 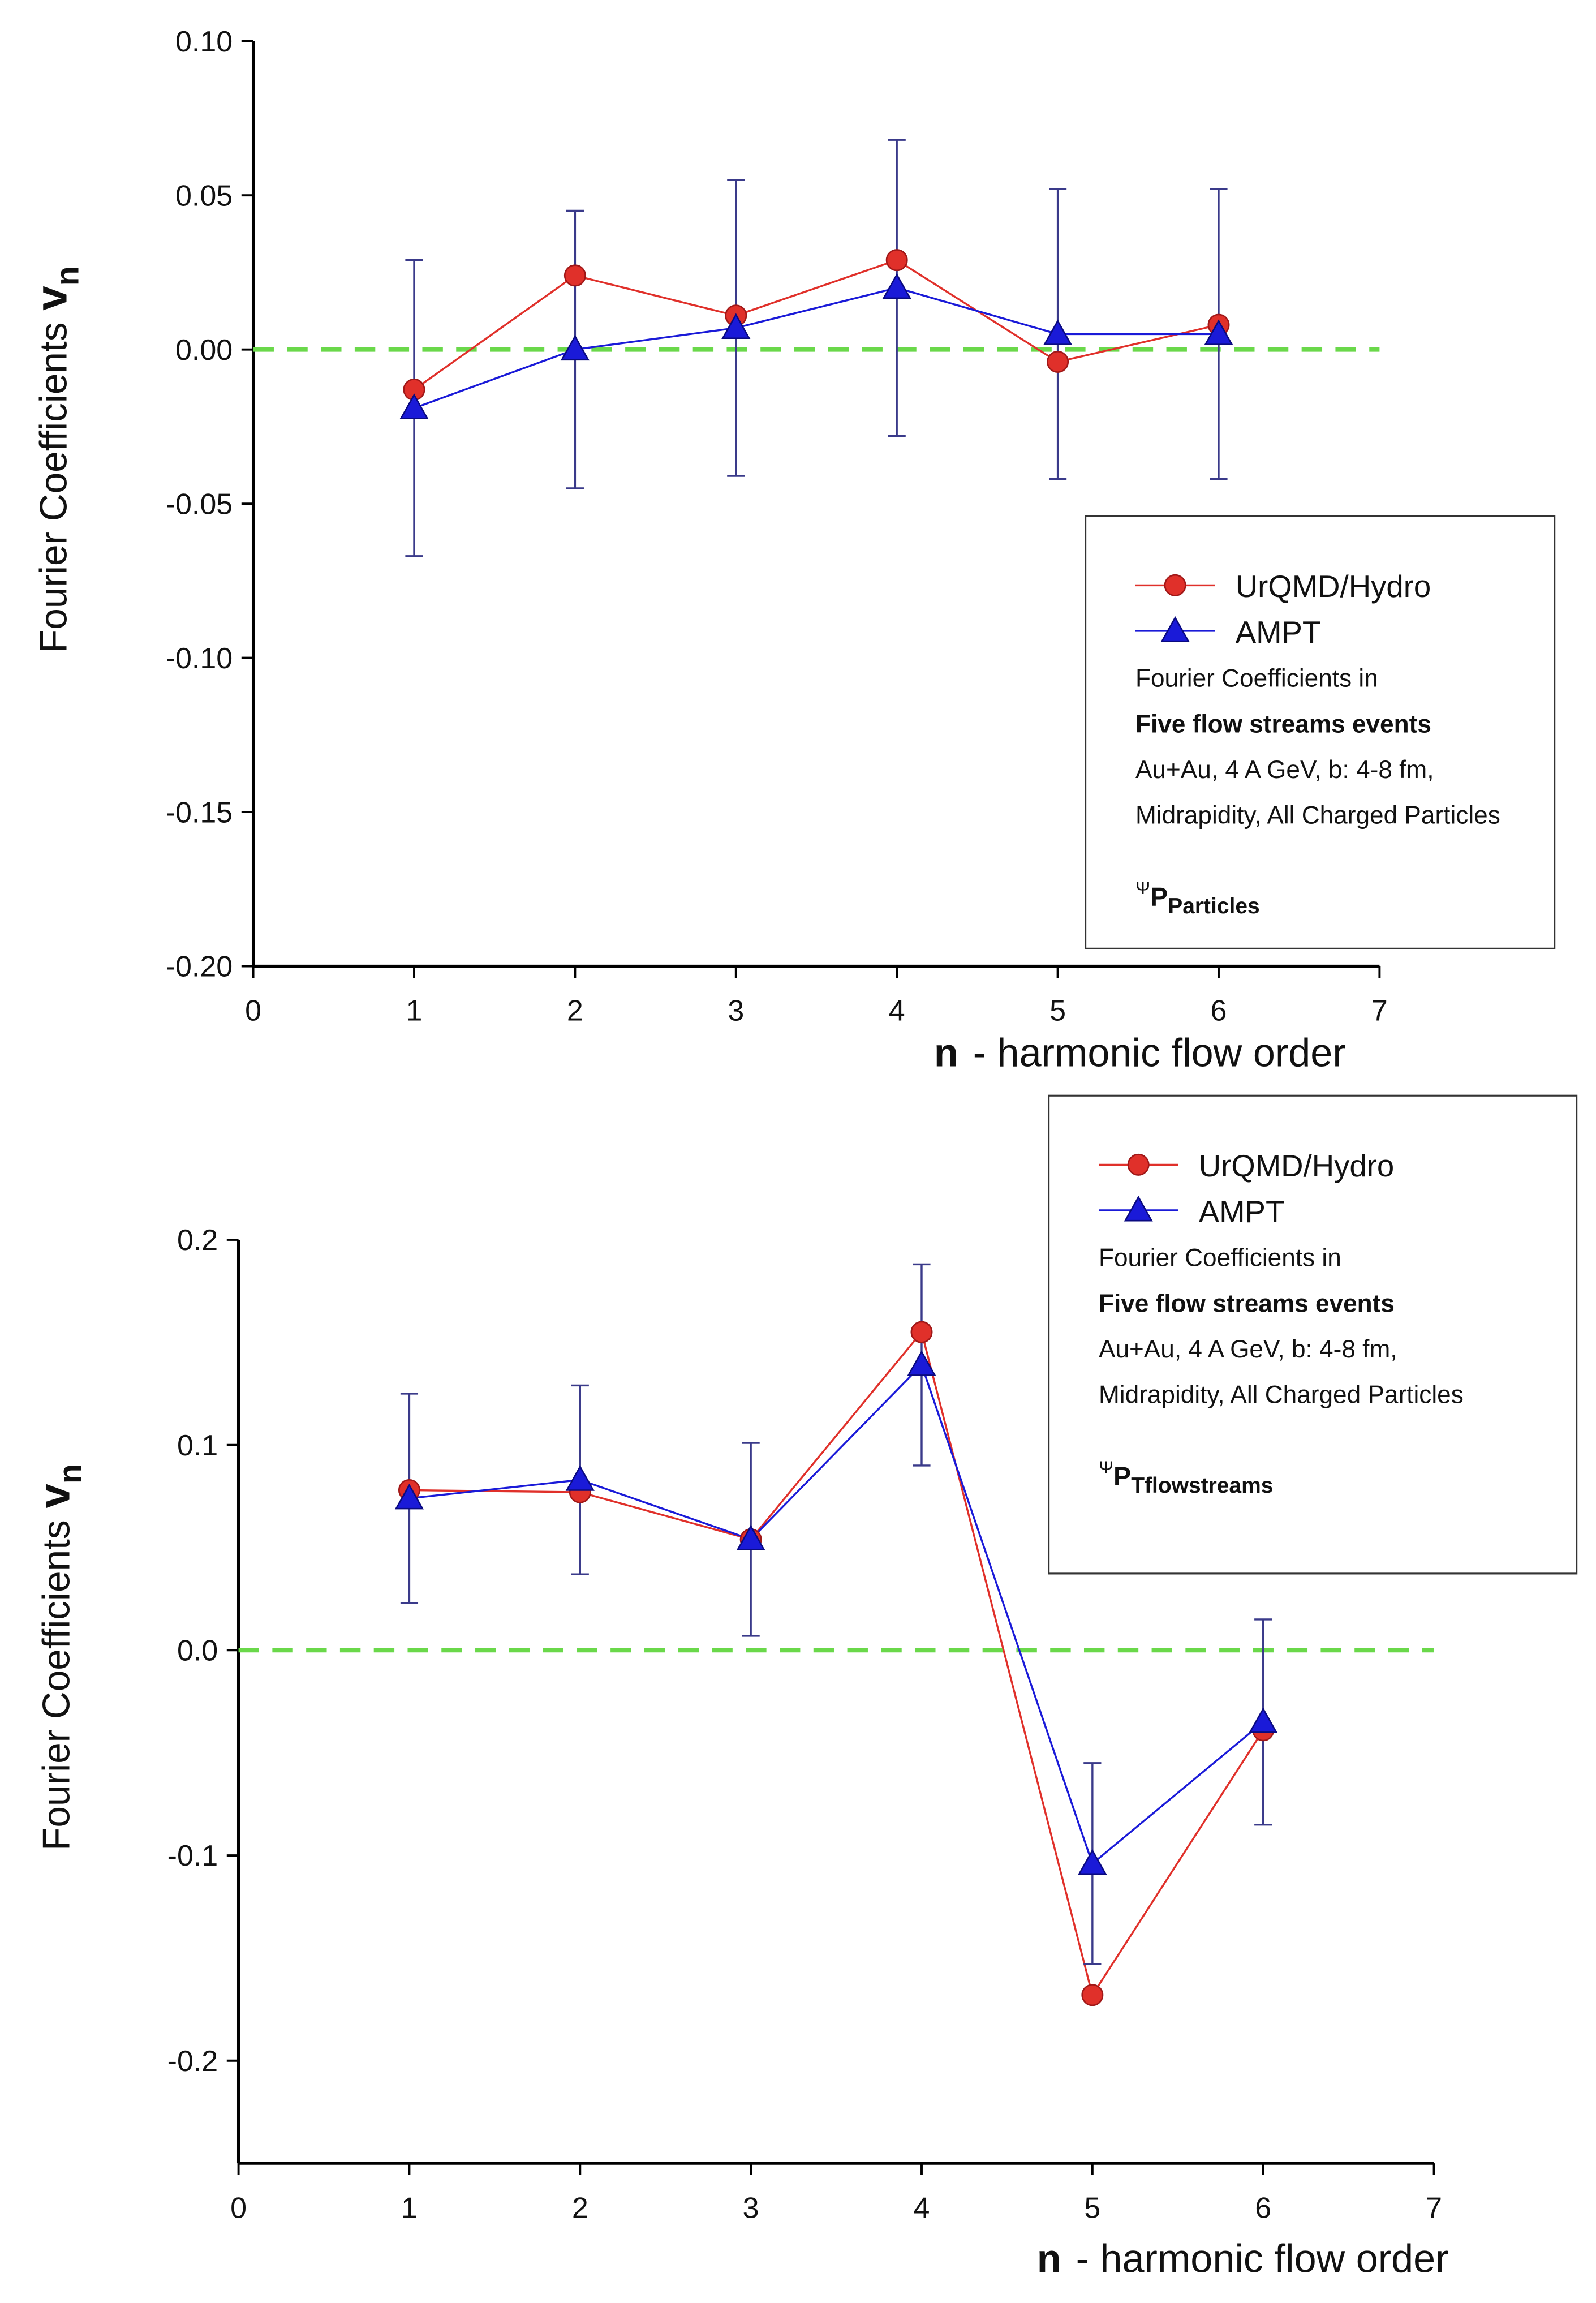 What do you see at coordinates (204, 41) in the screenshot?
I see `y-tick-label: 0.10` at bounding box center [204, 41].